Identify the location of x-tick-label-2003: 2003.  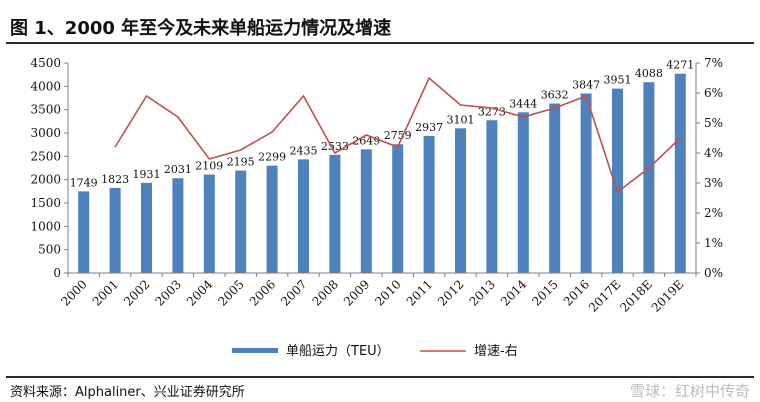
(168, 292).